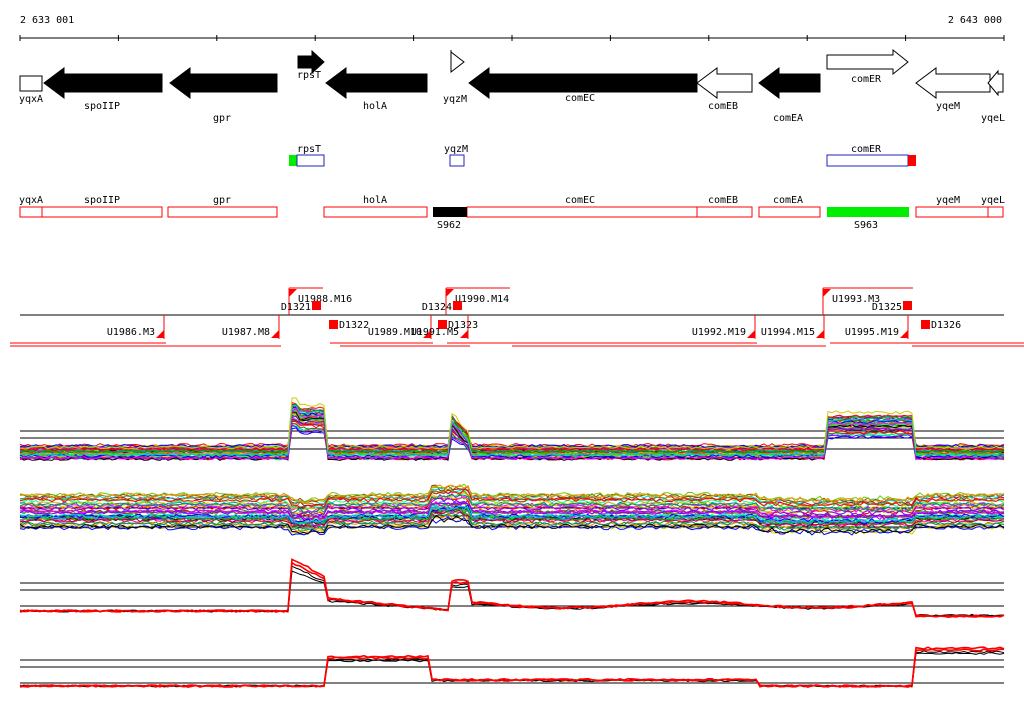 Image resolution: width=1024 pixels, height=714 pixels. What do you see at coordinates (31, 90) in the screenshot?
I see `gene-yqxA: yqxA` at bounding box center [31, 90].